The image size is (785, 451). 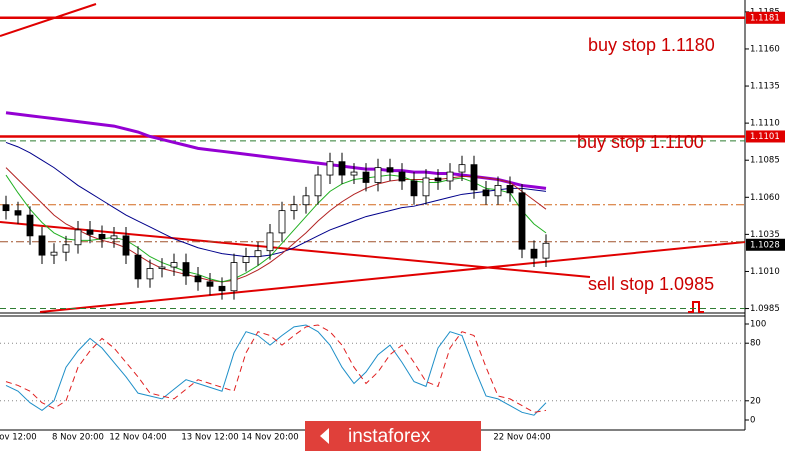 What do you see at coordinates (78, 438) in the screenshot?
I see `x-tick-label: 8 Nov 20:00` at bounding box center [78, 438].